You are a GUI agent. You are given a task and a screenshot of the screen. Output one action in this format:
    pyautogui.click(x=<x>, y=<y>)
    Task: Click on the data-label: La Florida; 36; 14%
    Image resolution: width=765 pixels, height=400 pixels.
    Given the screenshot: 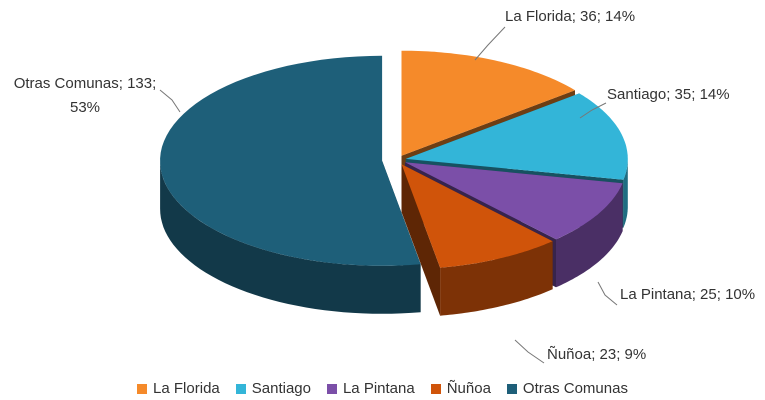 What is the action you would take?
    pyautogui.click(x=570, y=16)
    